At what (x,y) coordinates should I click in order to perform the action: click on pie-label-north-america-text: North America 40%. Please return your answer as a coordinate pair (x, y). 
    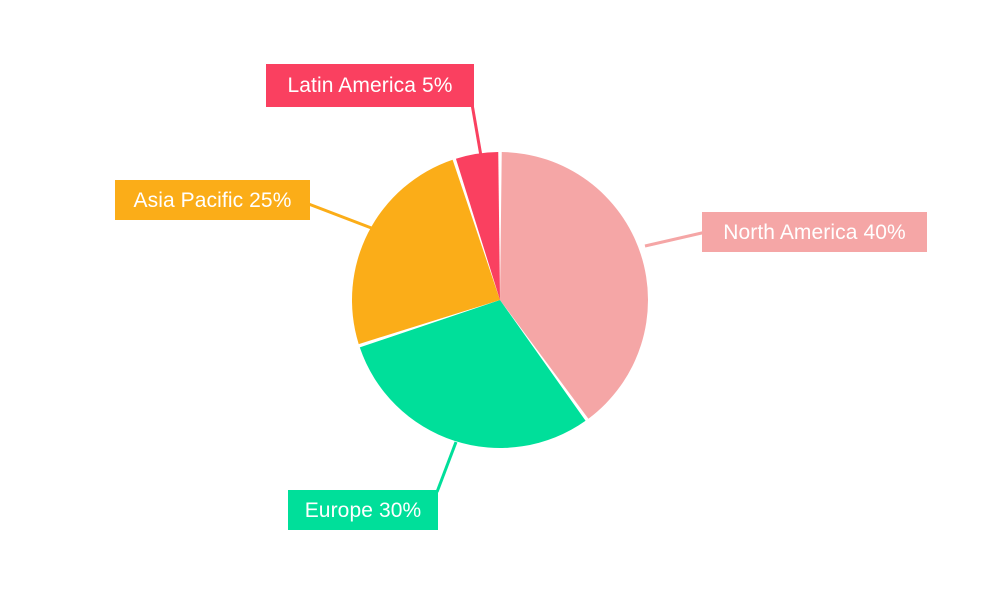
    Looking at the image, I should click on (814, 232).